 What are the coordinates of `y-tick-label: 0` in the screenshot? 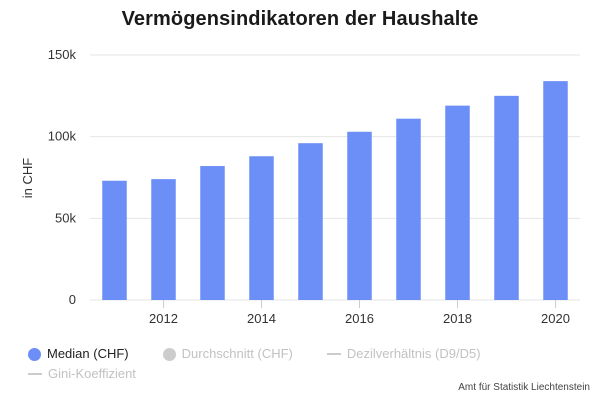 It's located at (72, 299).